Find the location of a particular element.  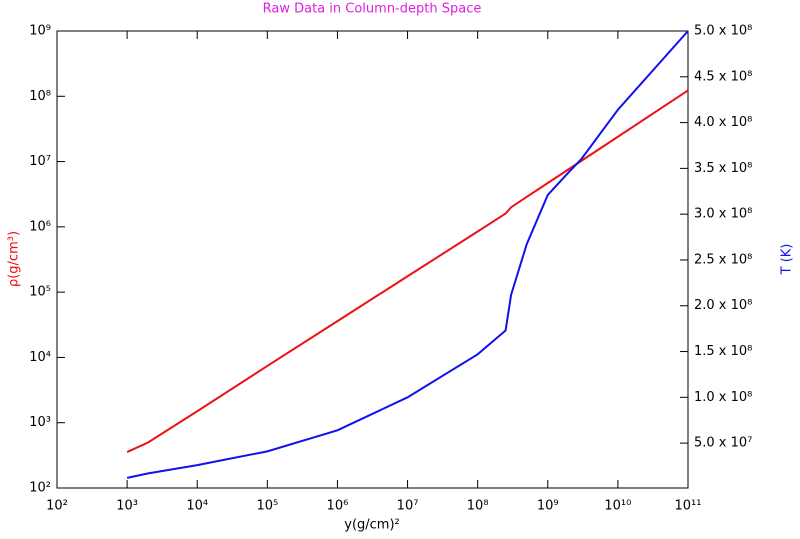

y2-tick-label: 1.5 x 10⁸ is located at coordinates (723, 351).